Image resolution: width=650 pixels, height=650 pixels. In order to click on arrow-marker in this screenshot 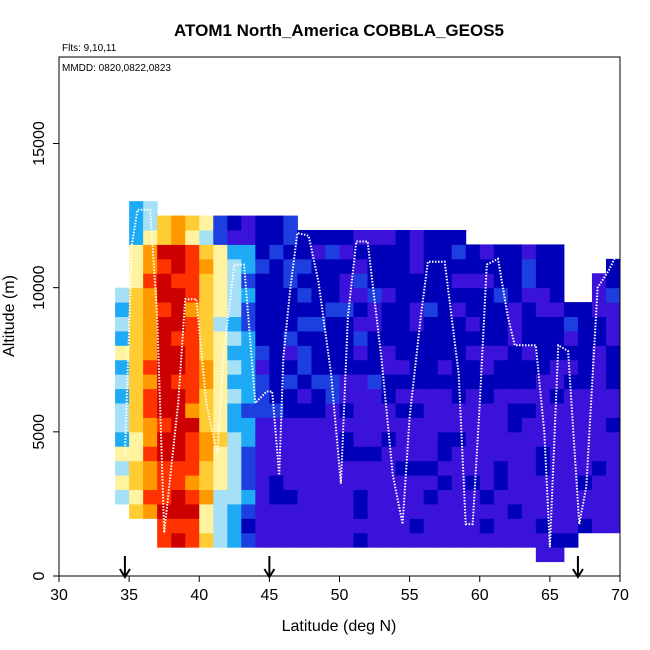, I will do `click(269, 567)`.